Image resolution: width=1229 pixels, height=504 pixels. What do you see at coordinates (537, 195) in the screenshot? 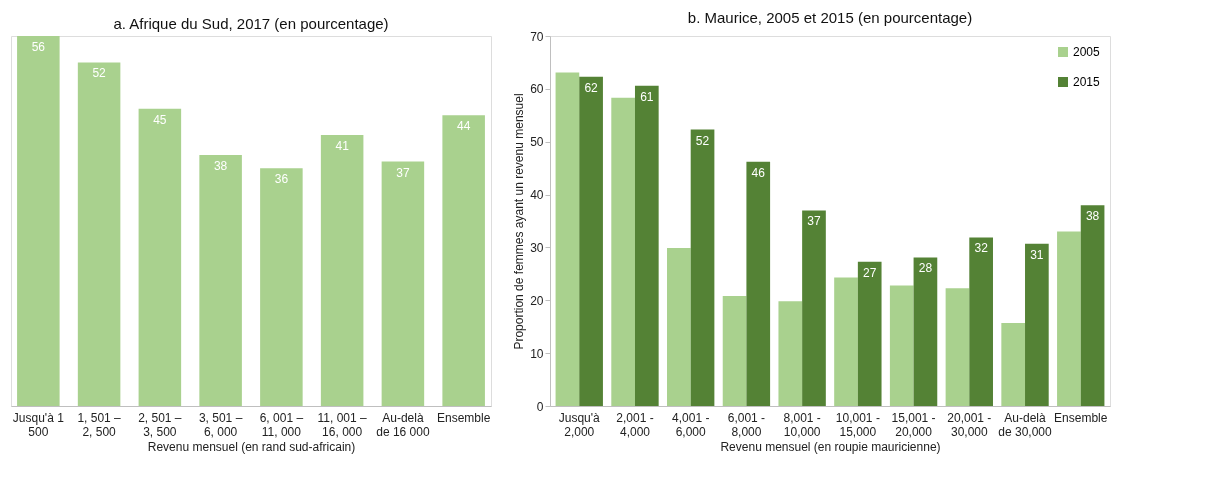
I see `y-tick-label: 40` at bounding box center [537, 195].